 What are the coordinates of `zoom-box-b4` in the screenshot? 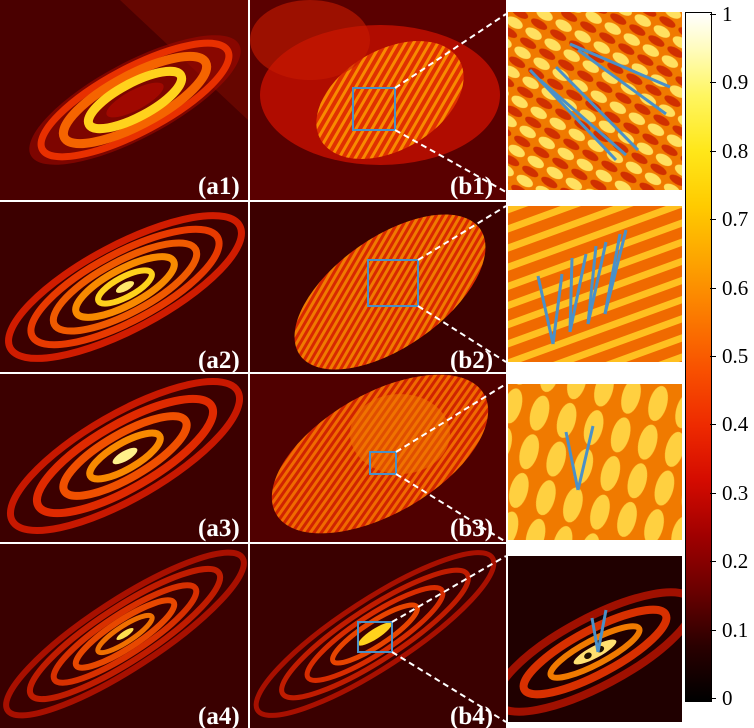 It's located at (375, 637).